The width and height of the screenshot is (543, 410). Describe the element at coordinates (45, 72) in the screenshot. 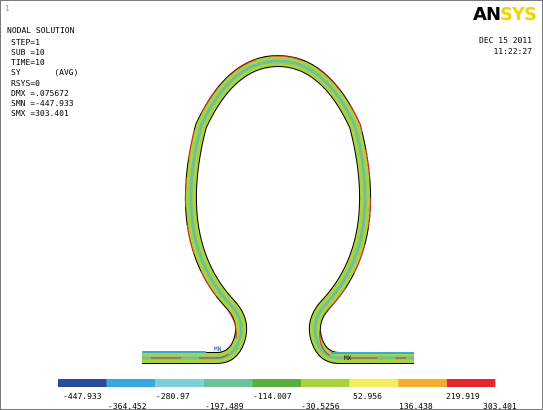

I see `info-result-item: SY (AVG)` at that location.